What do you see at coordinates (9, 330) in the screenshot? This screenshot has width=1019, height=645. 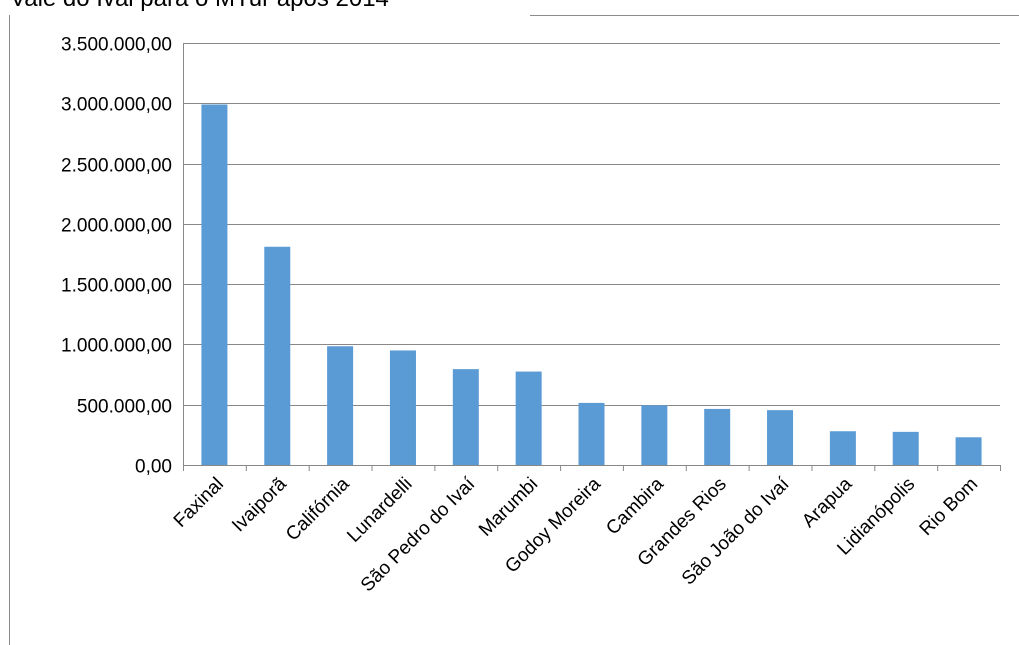 I see `chart-border-left` at bounding box center [9, 330].